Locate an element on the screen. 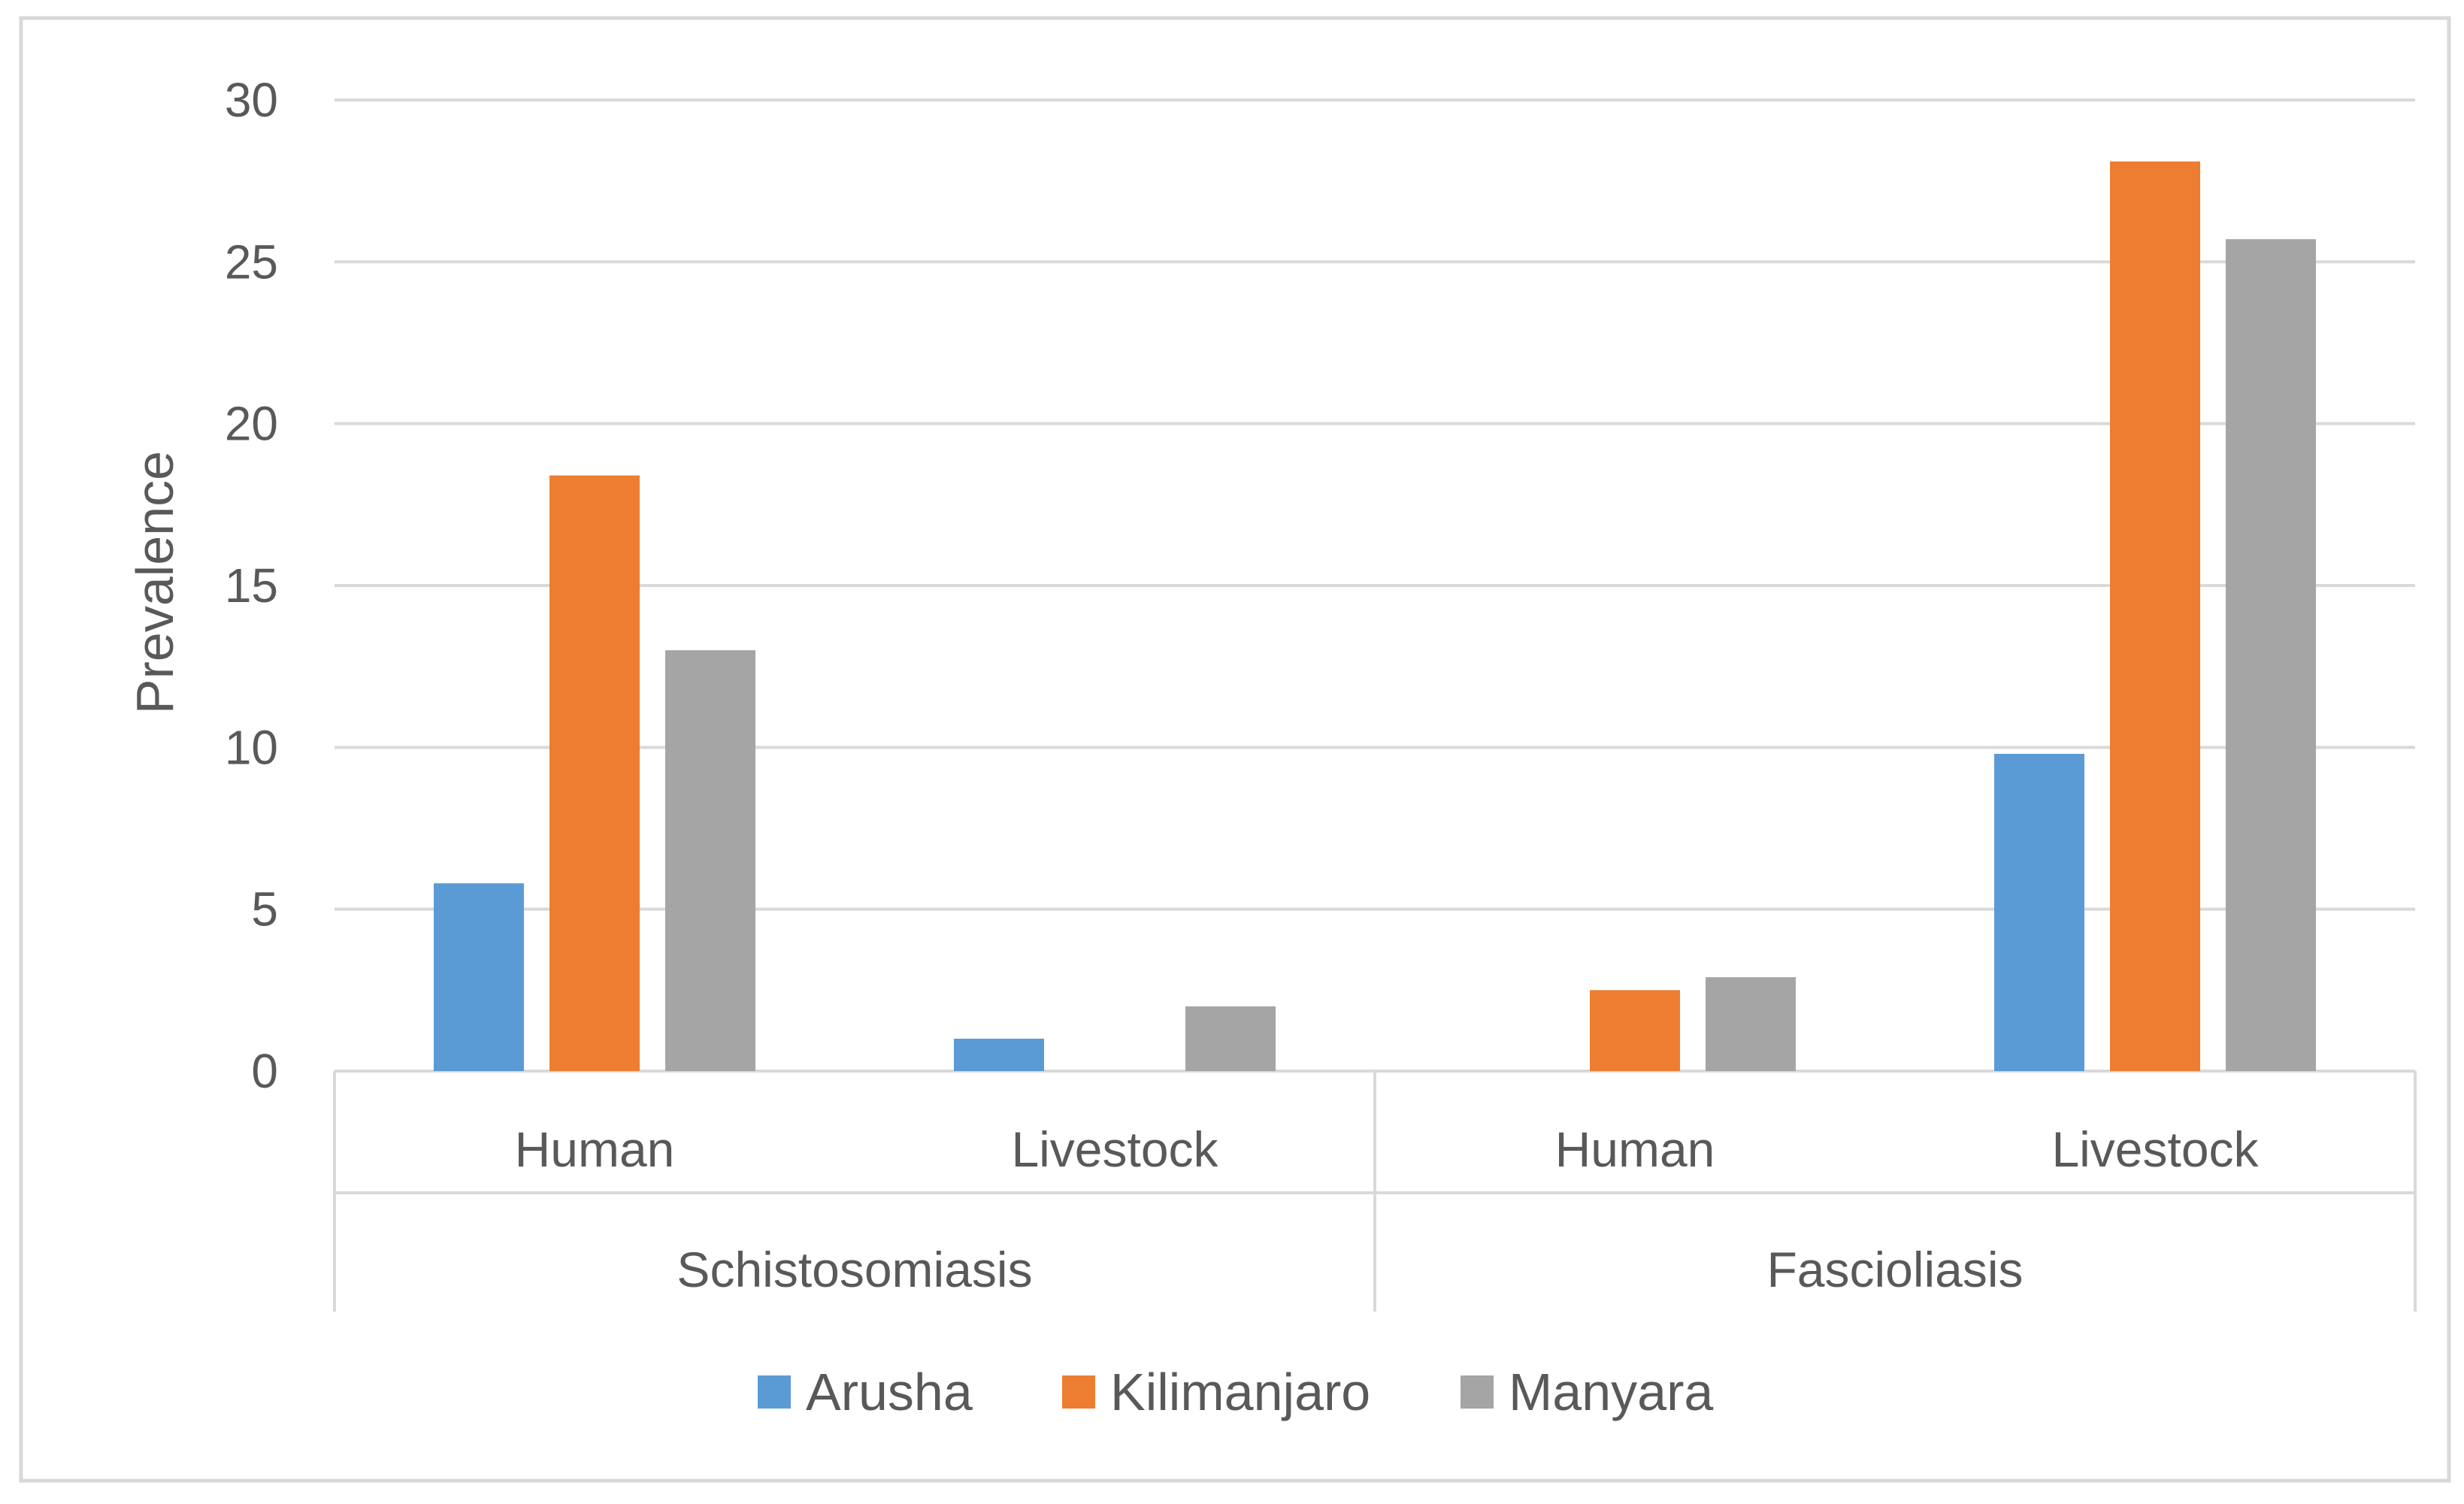 The height and width of the screenshot is (1504, 2464). y-tick-label: 10 is located at coordinates (251, 747).